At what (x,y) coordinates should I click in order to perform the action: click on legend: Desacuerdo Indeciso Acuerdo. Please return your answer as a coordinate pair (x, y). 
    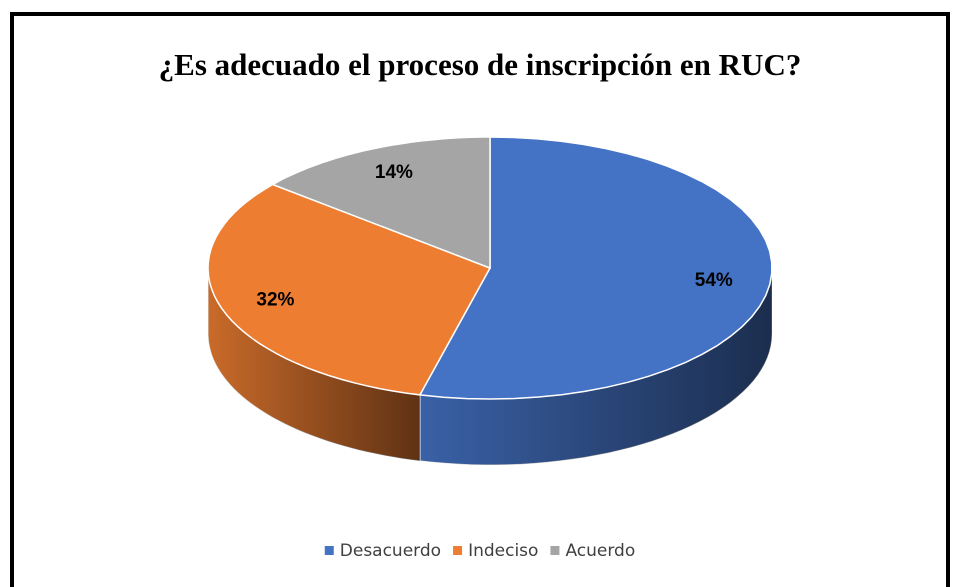
    Looking at the image, I should click on (479, 551).